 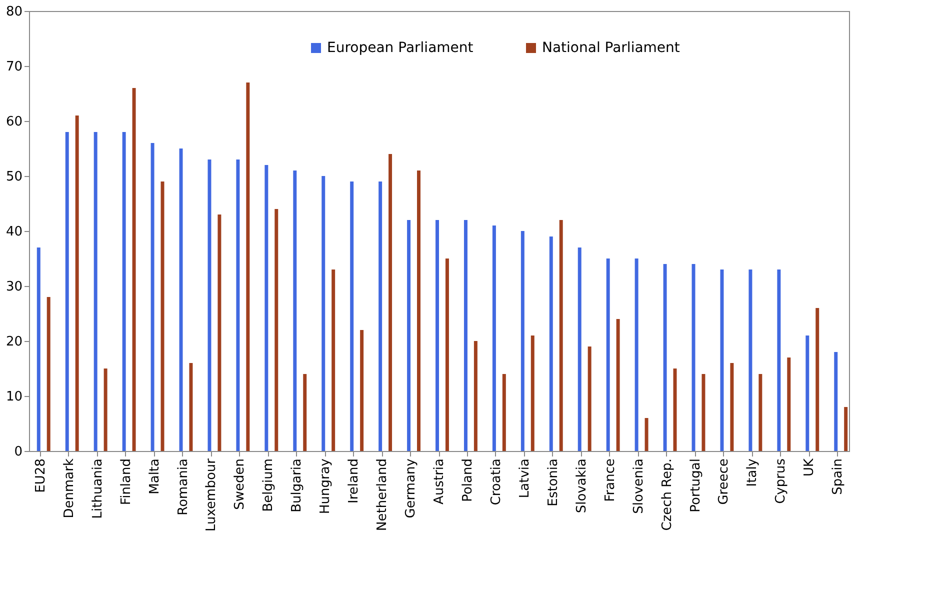 What do you see at coordinates (553, 482) in the screenshot?
I see `x-tick-label: Estonia` at bounding box center [553, 482].